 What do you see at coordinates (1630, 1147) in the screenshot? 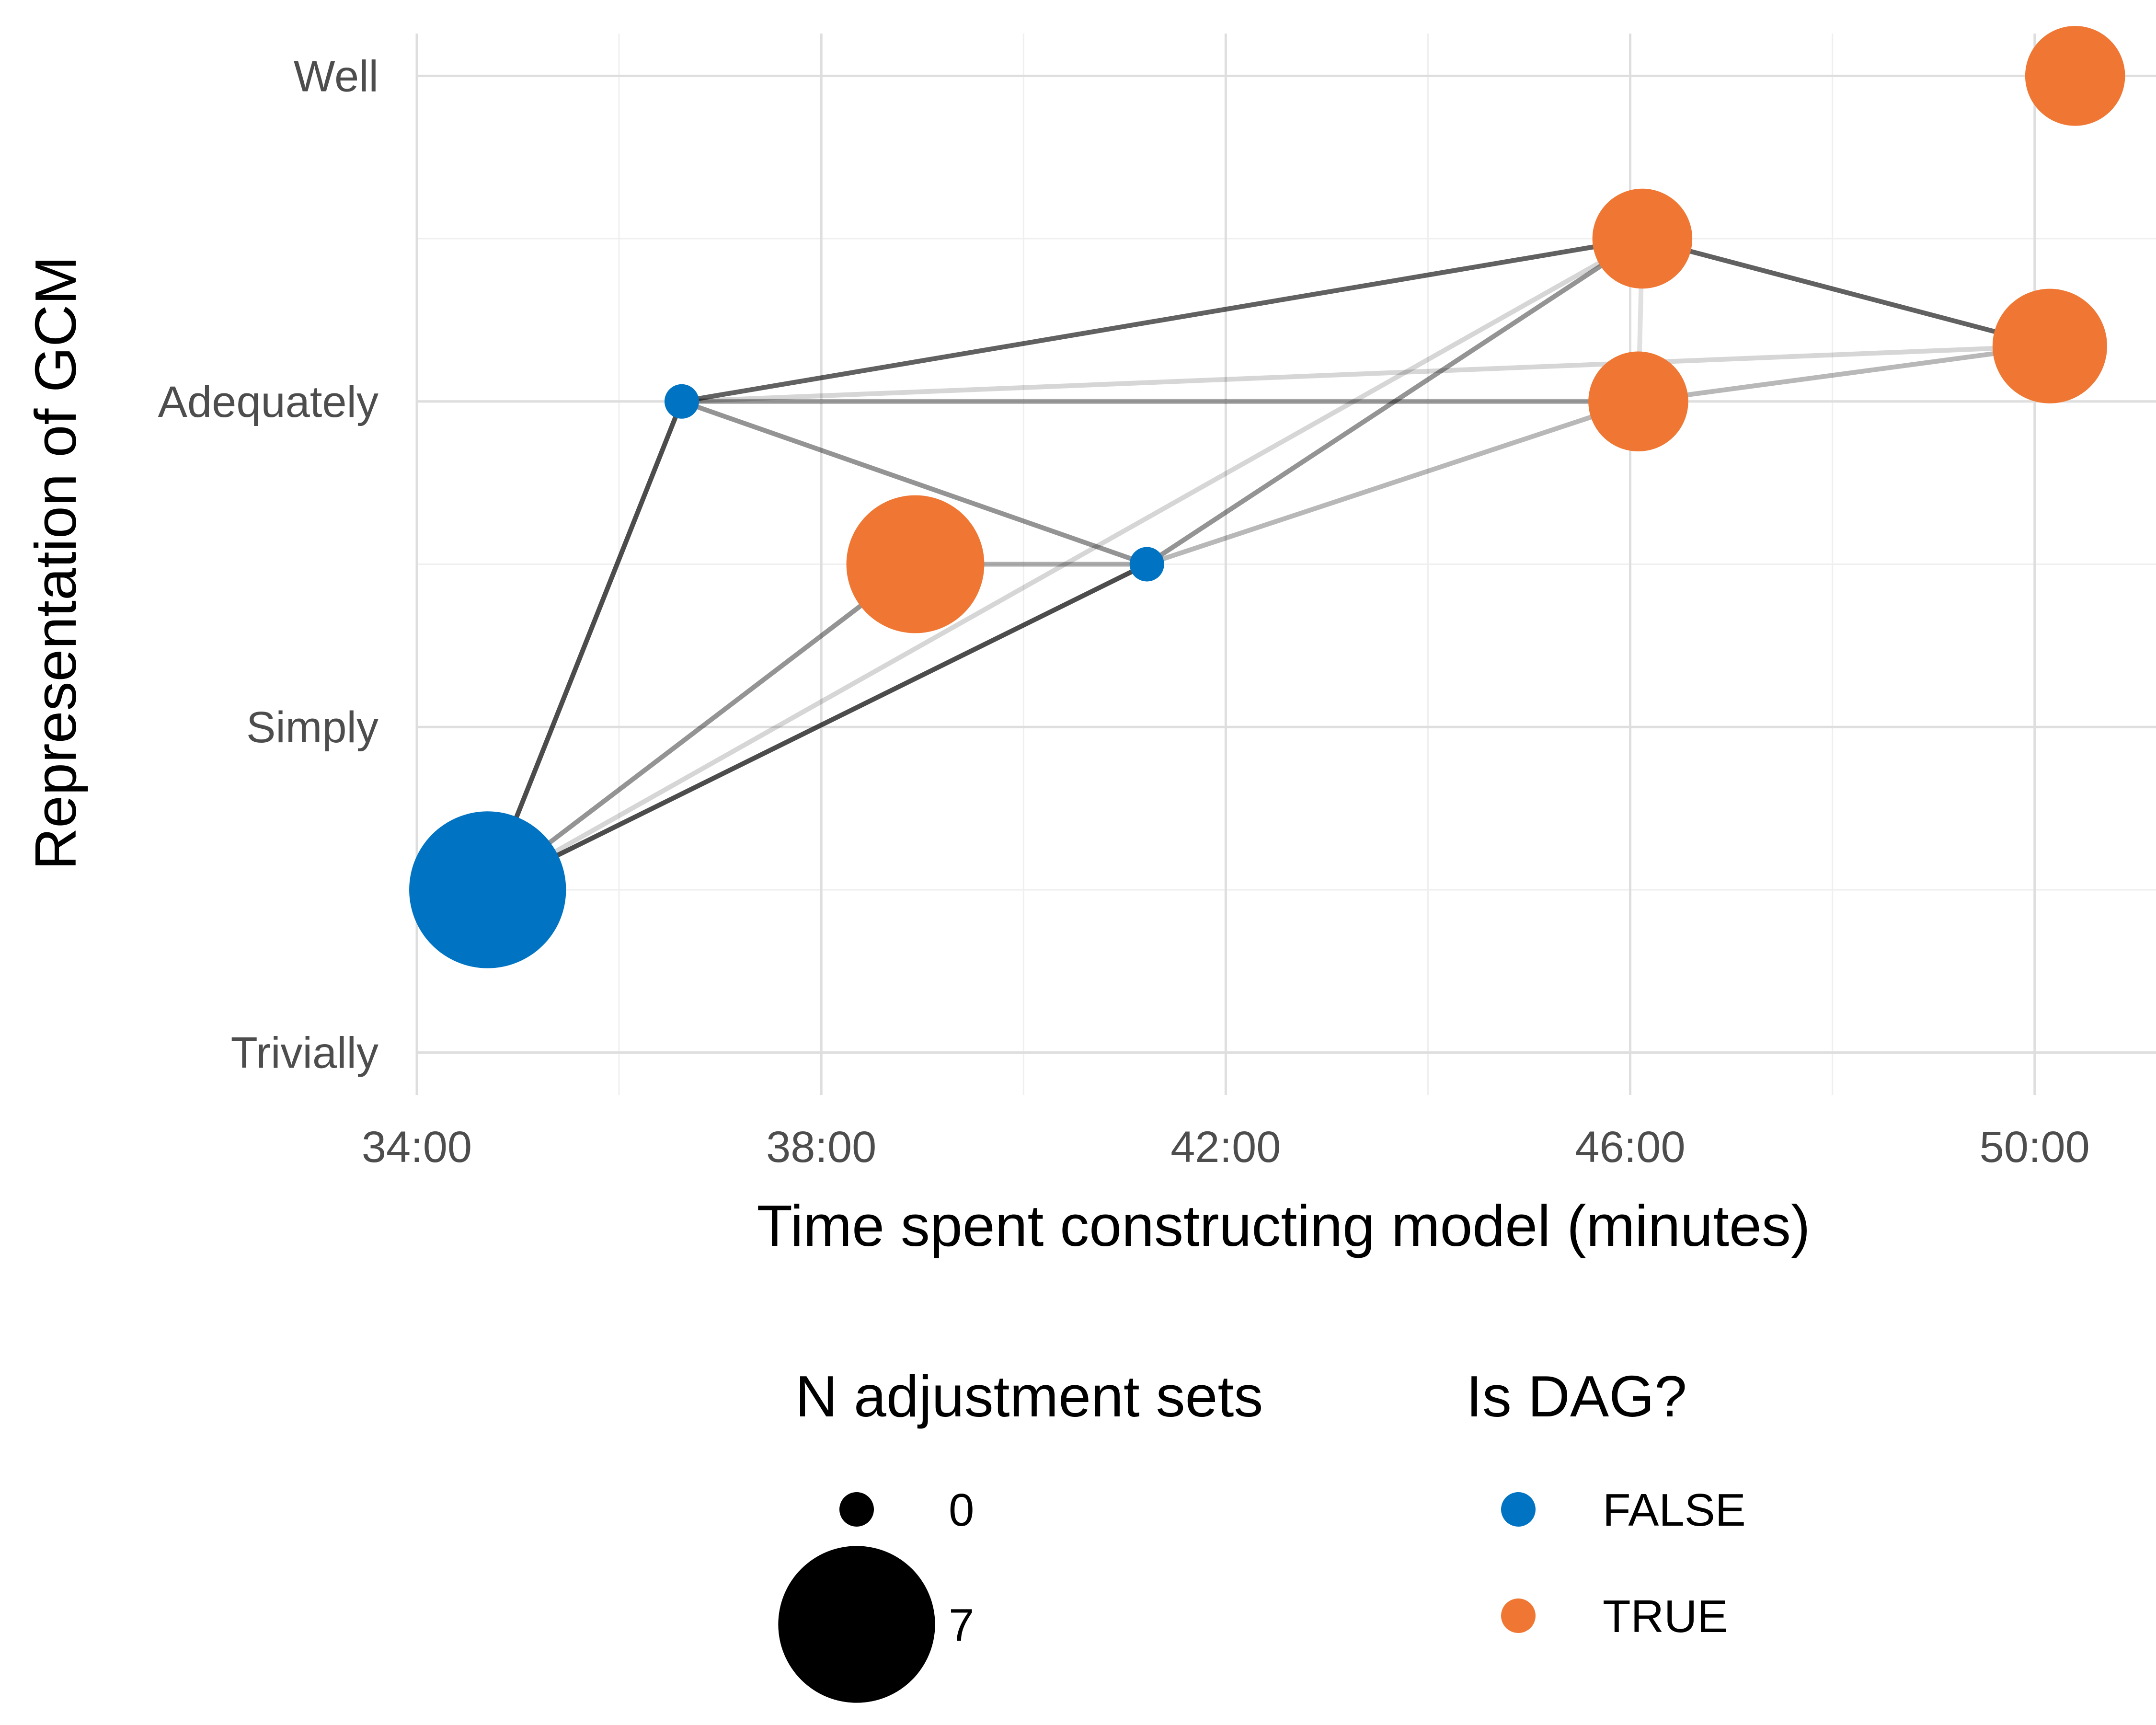
I see `x-tick-label: 46:00` at bounding box center [1630, 1147].